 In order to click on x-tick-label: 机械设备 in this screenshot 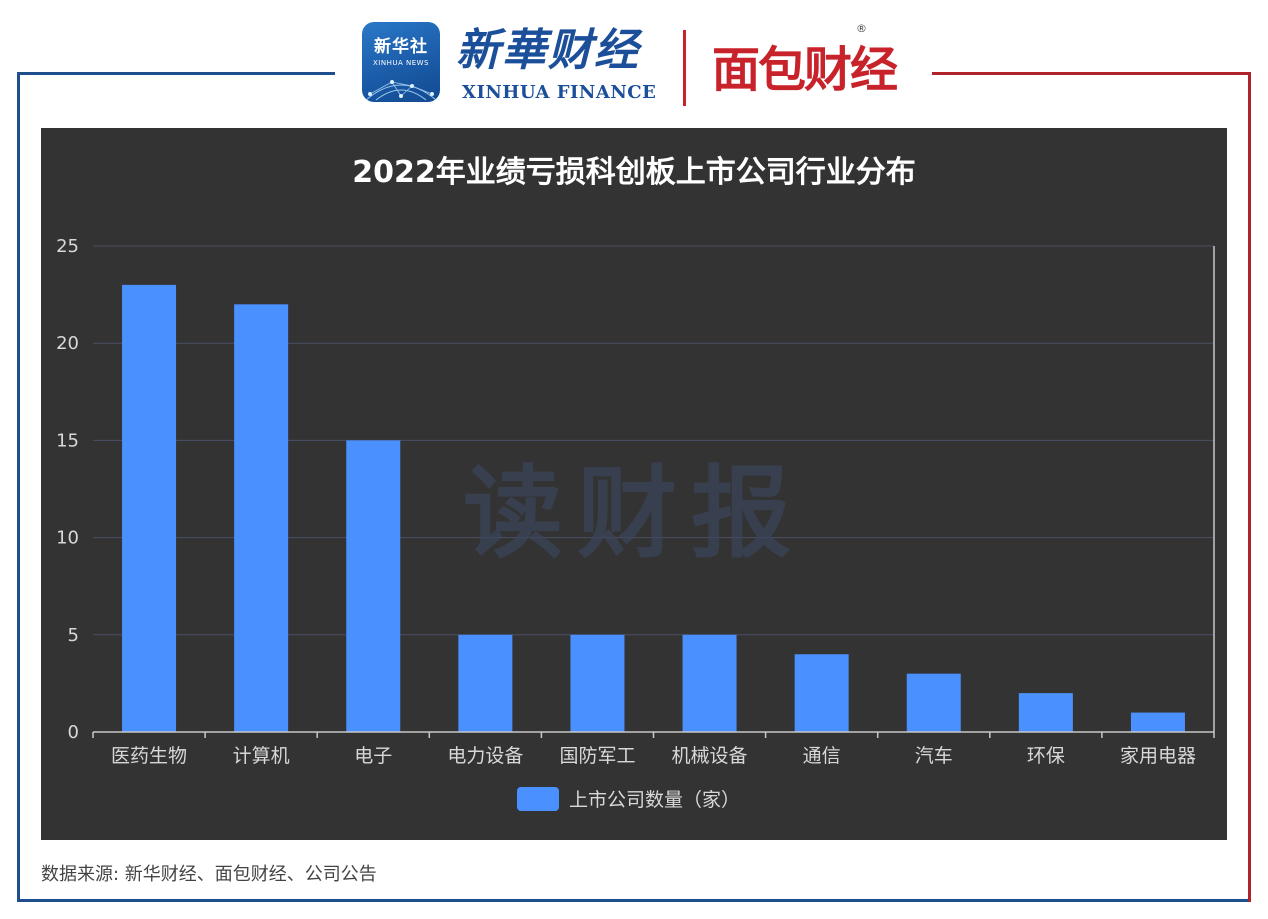, I will do `click(710, 756)`.